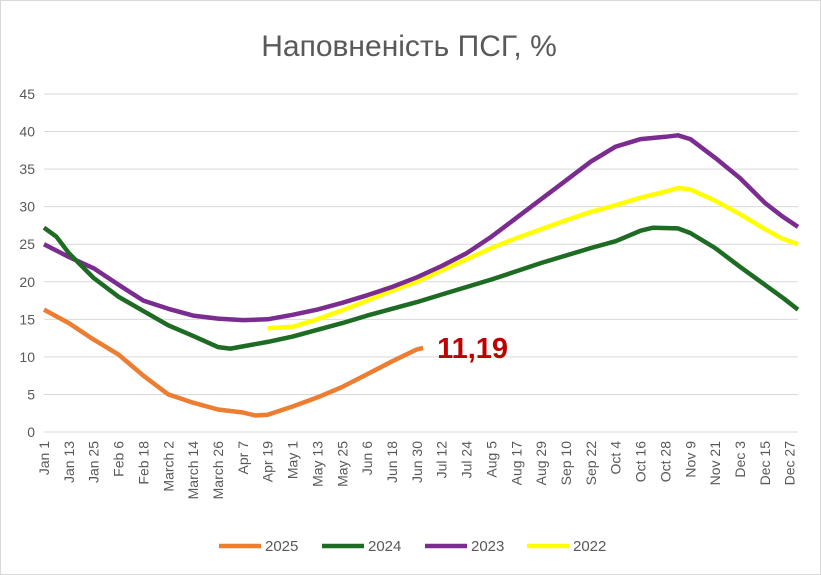  What do you see at coordinates (293, 460) in the screenshot?
I see `x-tick-label: May 1` at bounding box center [293, 460].